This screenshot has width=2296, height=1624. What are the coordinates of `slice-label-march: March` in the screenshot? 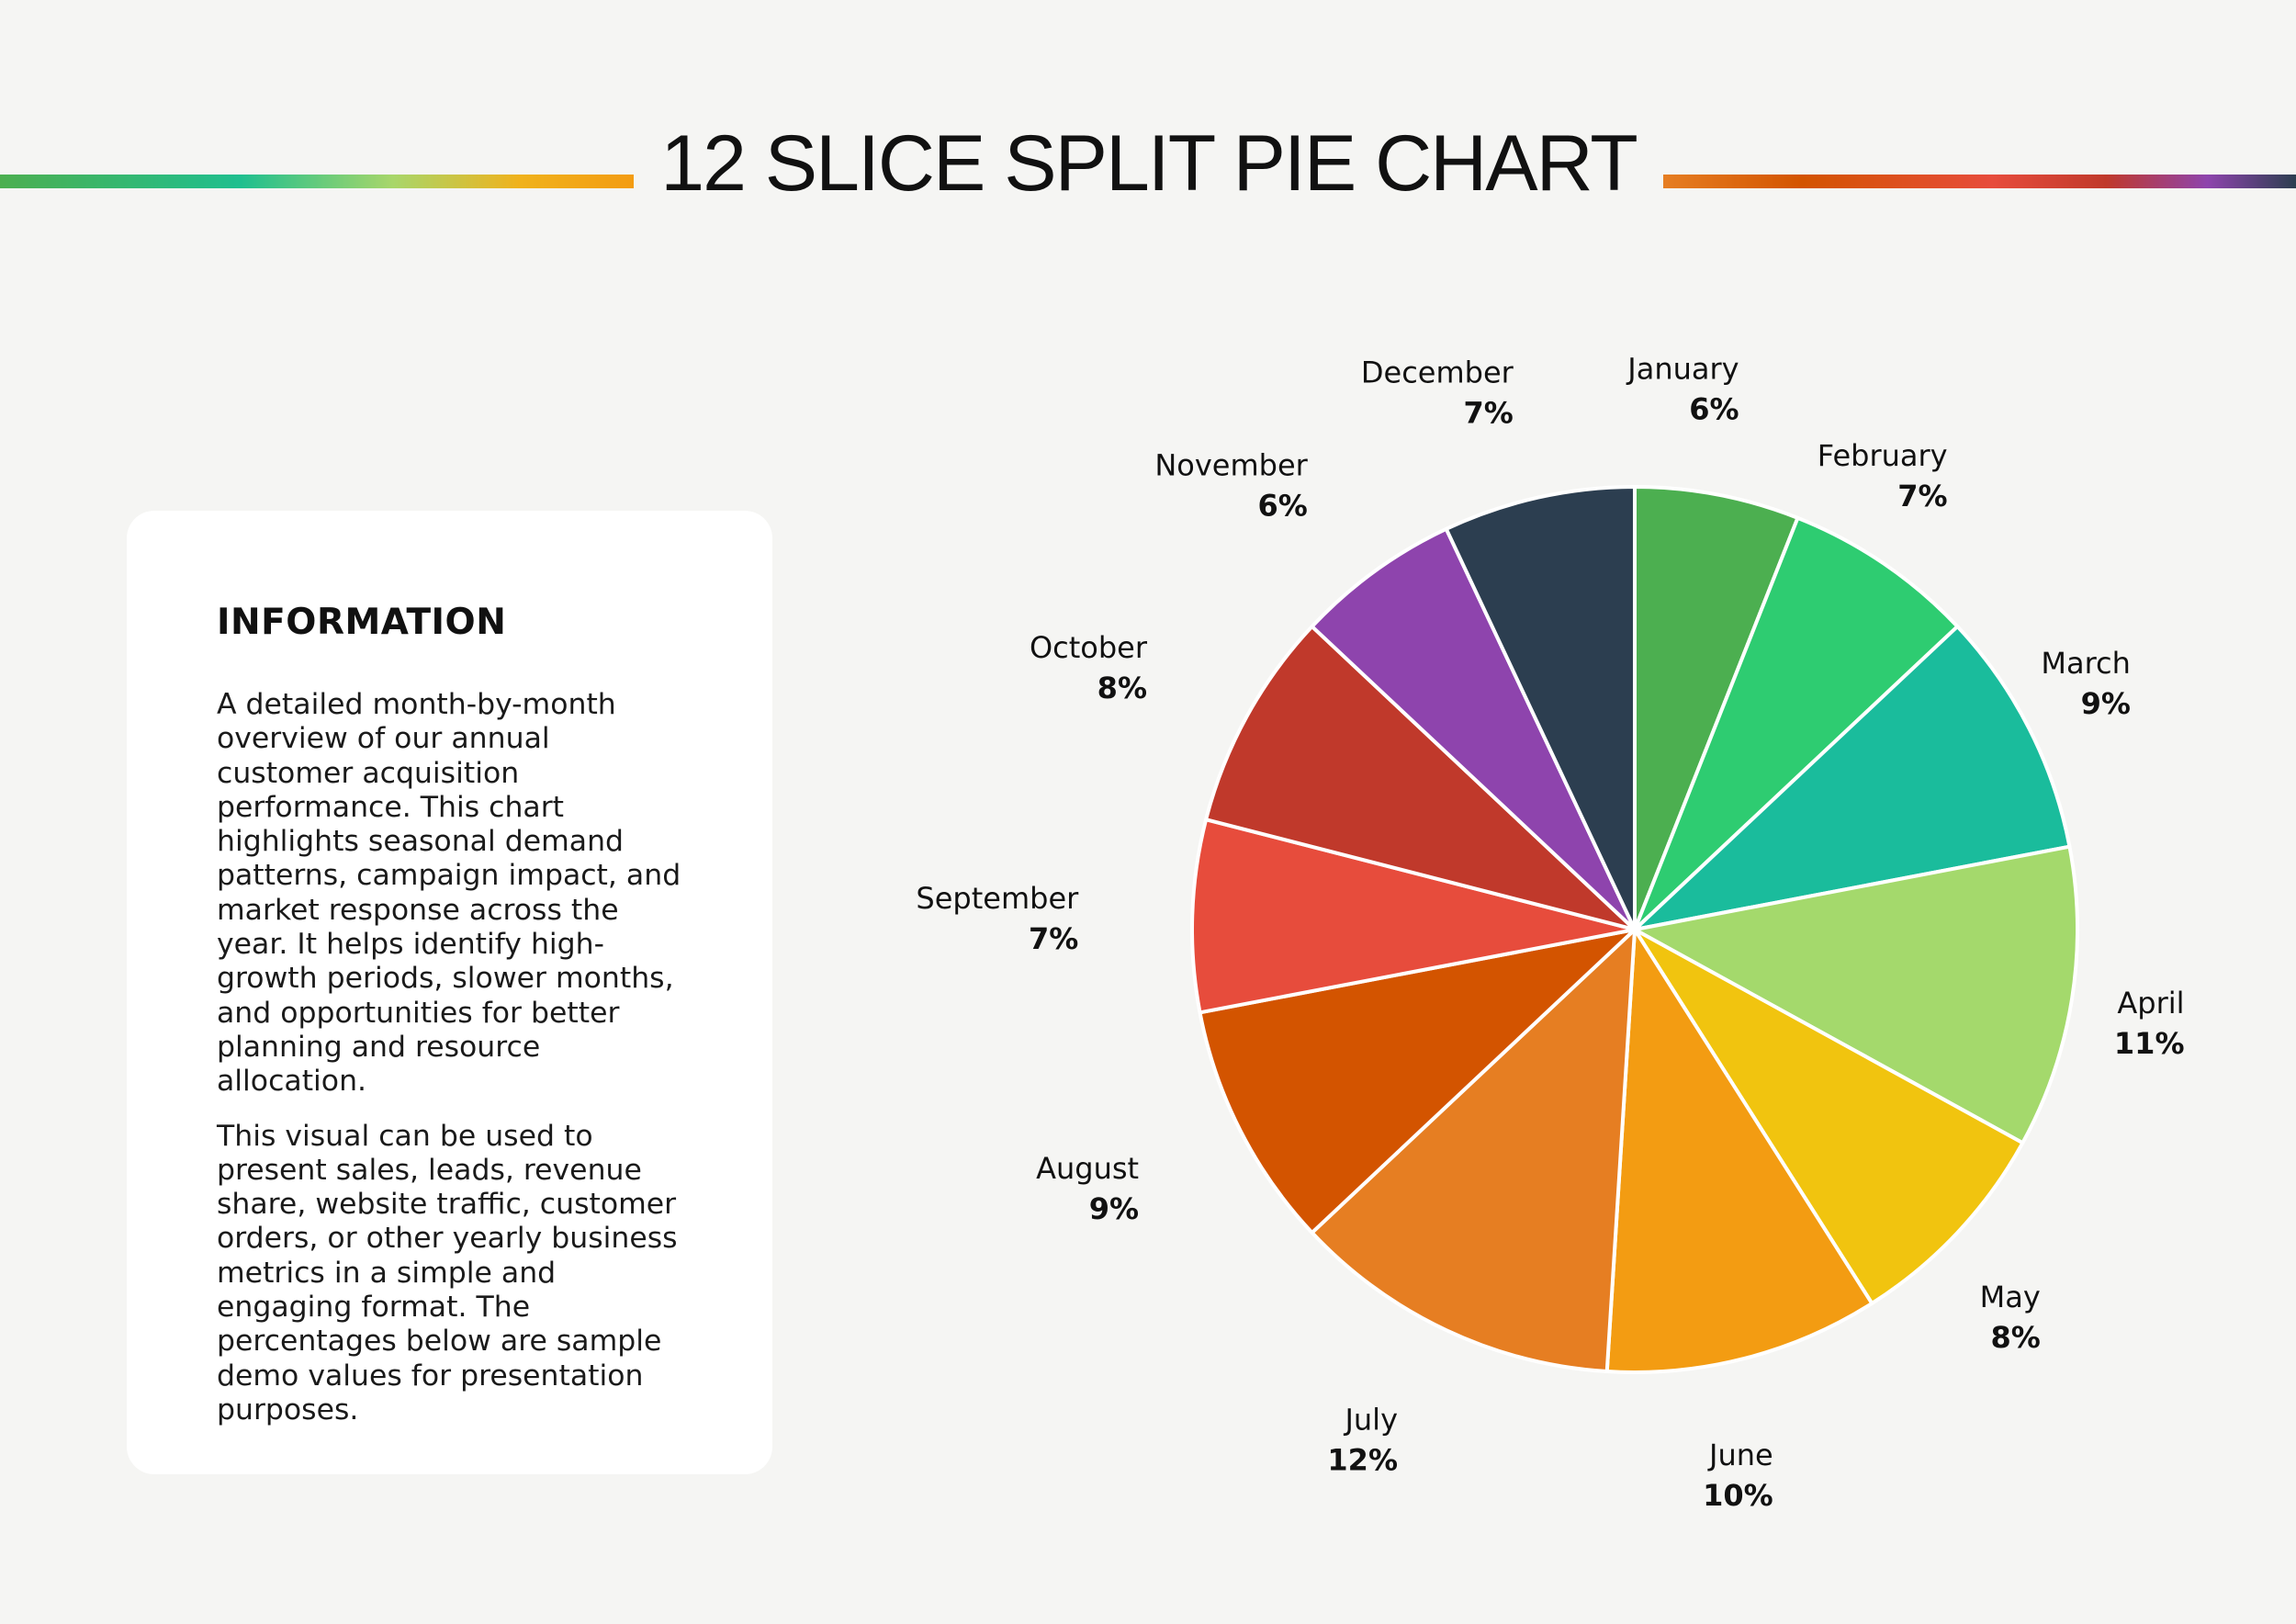 It's located at (2086, 663).